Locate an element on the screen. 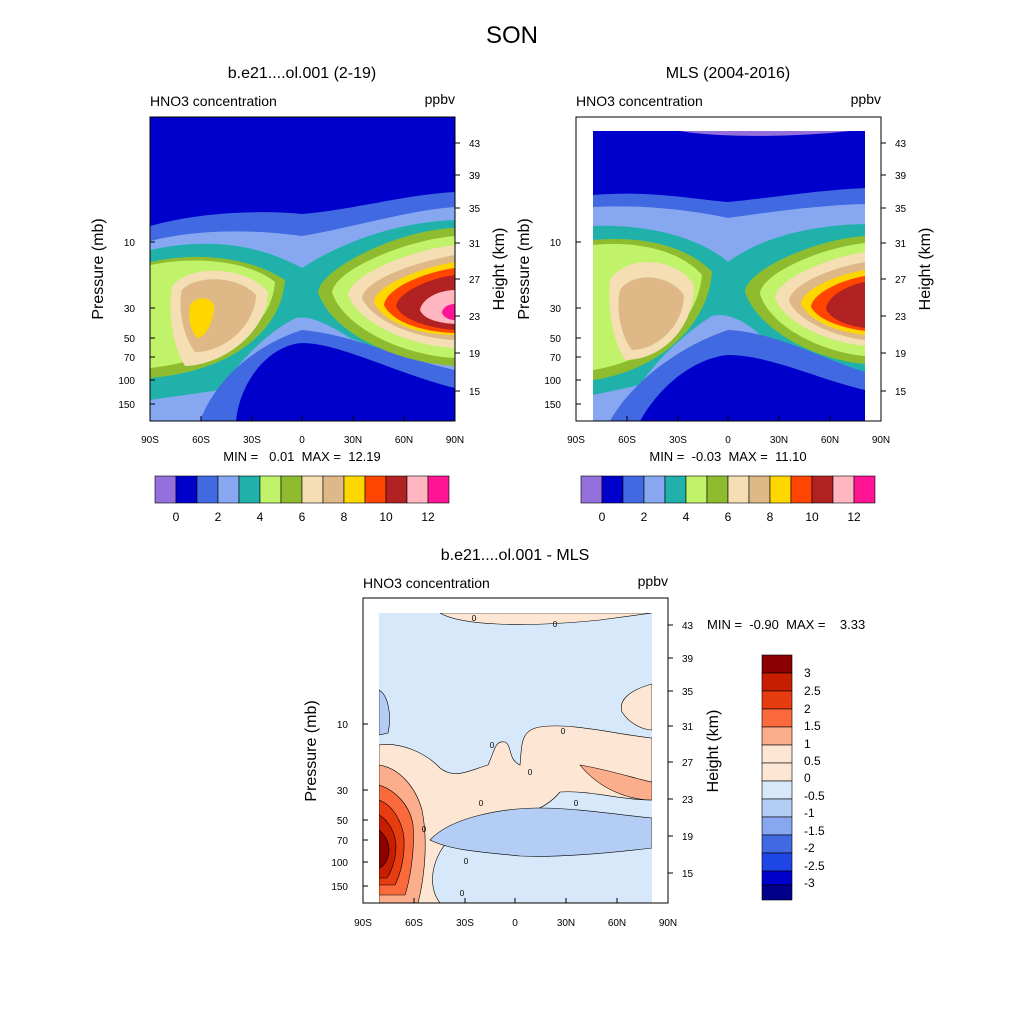  height-tick-label: 35 is located at coordinates (688, 692).